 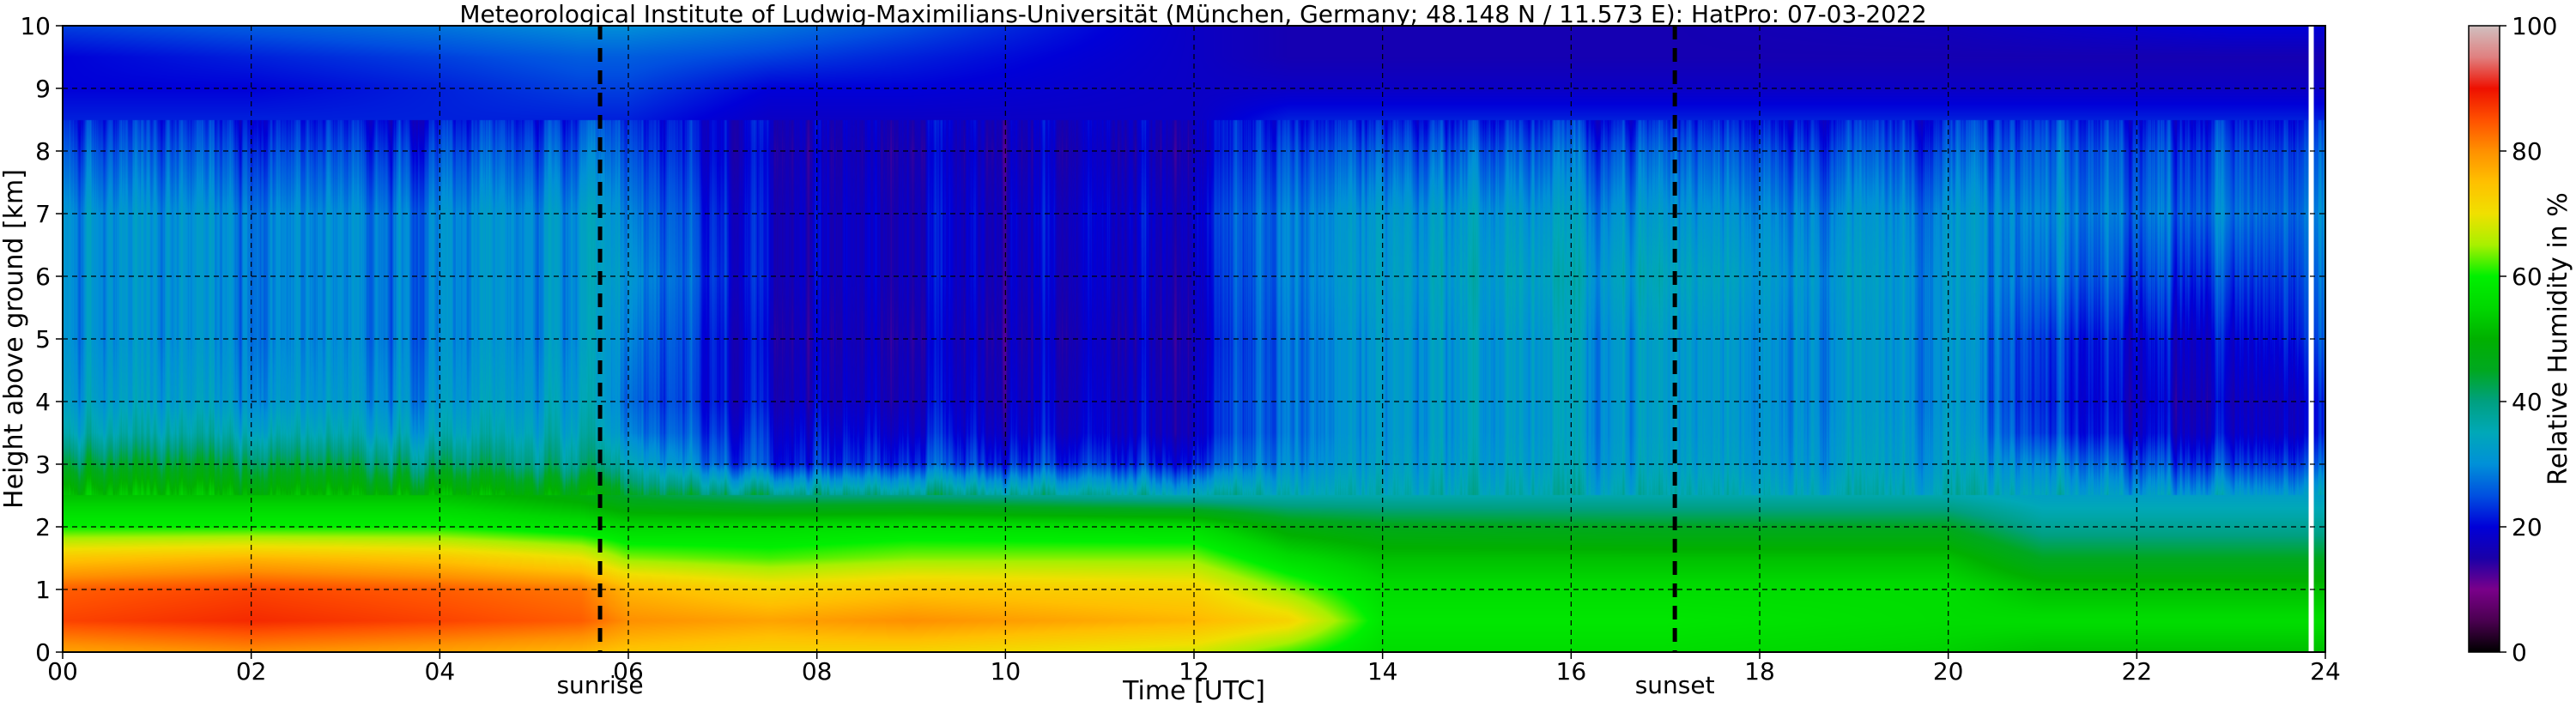 What do you see at coordinates (2558, 338) in the screenshot?
I see `colorbar-label: Relative Humidity in %` at bounding box center [2558, 338].